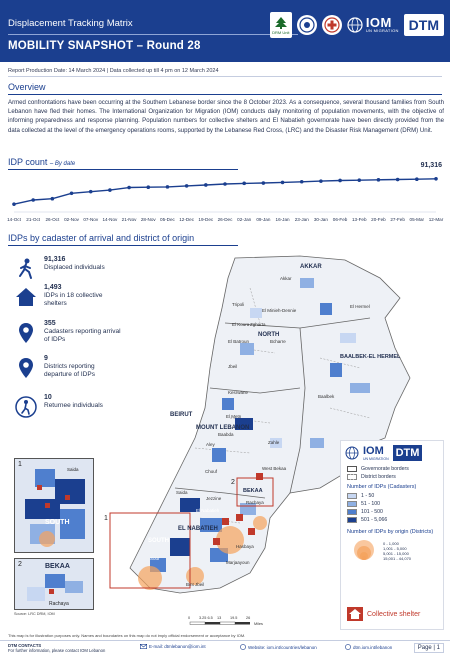  Describe the element at coordinates (177, 646) in the screenshot. I see `footer-email-text: E-mail: dtmlebanon@iom.int` at that location.